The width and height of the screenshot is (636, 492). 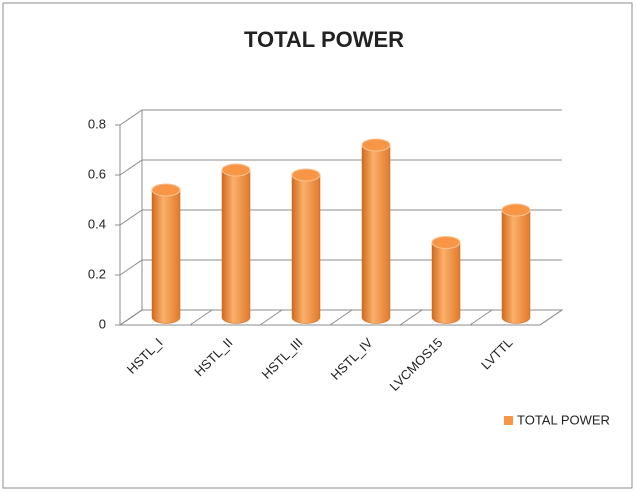 I want to click on legend-label: TOTAL POWER, so click(x=563, y=419).